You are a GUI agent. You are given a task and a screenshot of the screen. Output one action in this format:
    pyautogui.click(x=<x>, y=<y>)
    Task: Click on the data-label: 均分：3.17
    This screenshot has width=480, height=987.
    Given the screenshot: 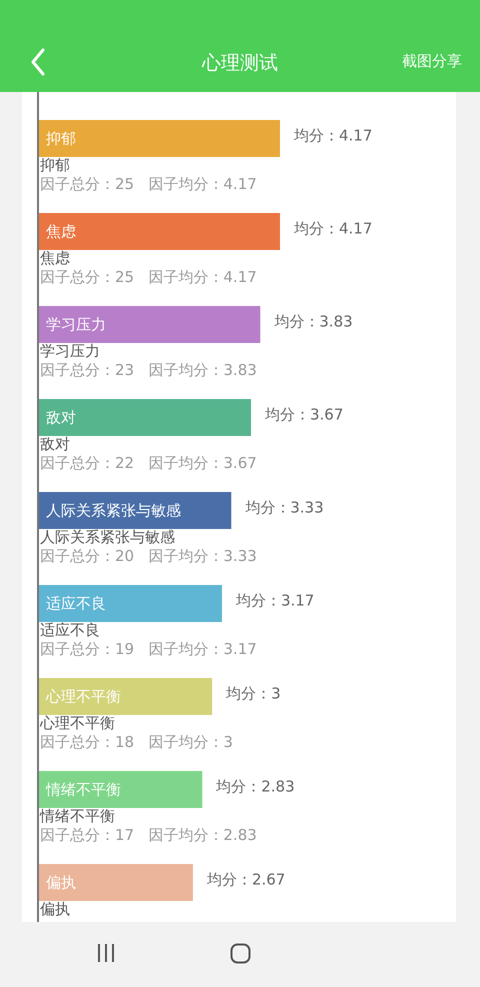 What is the action you would take?
    pyautogui.click(x=274, y=601)
    